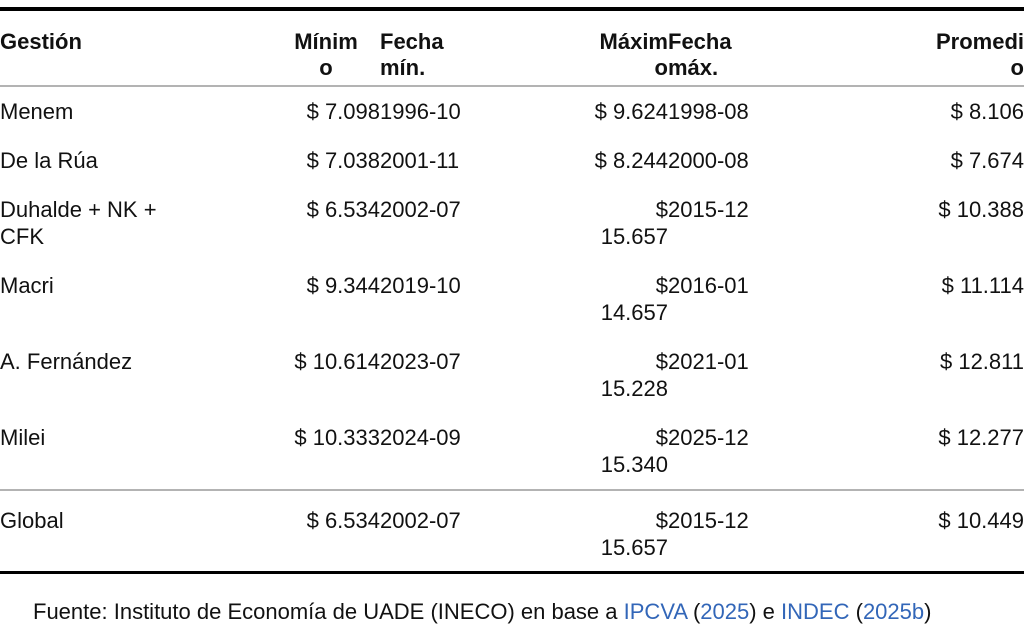  What do you see at coordinates (708, 361) in the screenshot?
I see `cell: 2021-01` at bounding box center [708, 361].